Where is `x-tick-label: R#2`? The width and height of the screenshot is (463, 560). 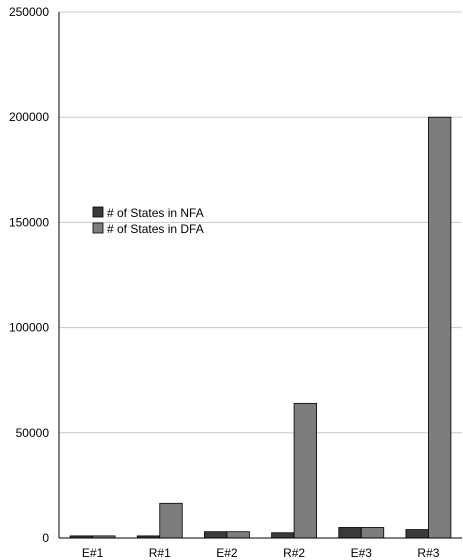
x-tick-label: R#2 is located at coordinates (294, 553).